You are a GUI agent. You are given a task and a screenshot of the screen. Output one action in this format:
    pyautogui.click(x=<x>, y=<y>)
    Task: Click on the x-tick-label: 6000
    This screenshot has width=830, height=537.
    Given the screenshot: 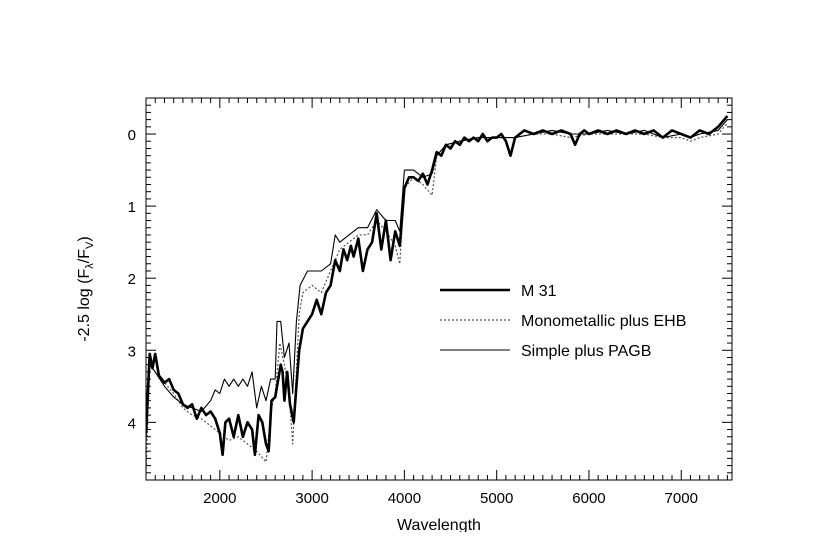 What is the action you would take?
    pyautogui.click(x=588, y=498)
    